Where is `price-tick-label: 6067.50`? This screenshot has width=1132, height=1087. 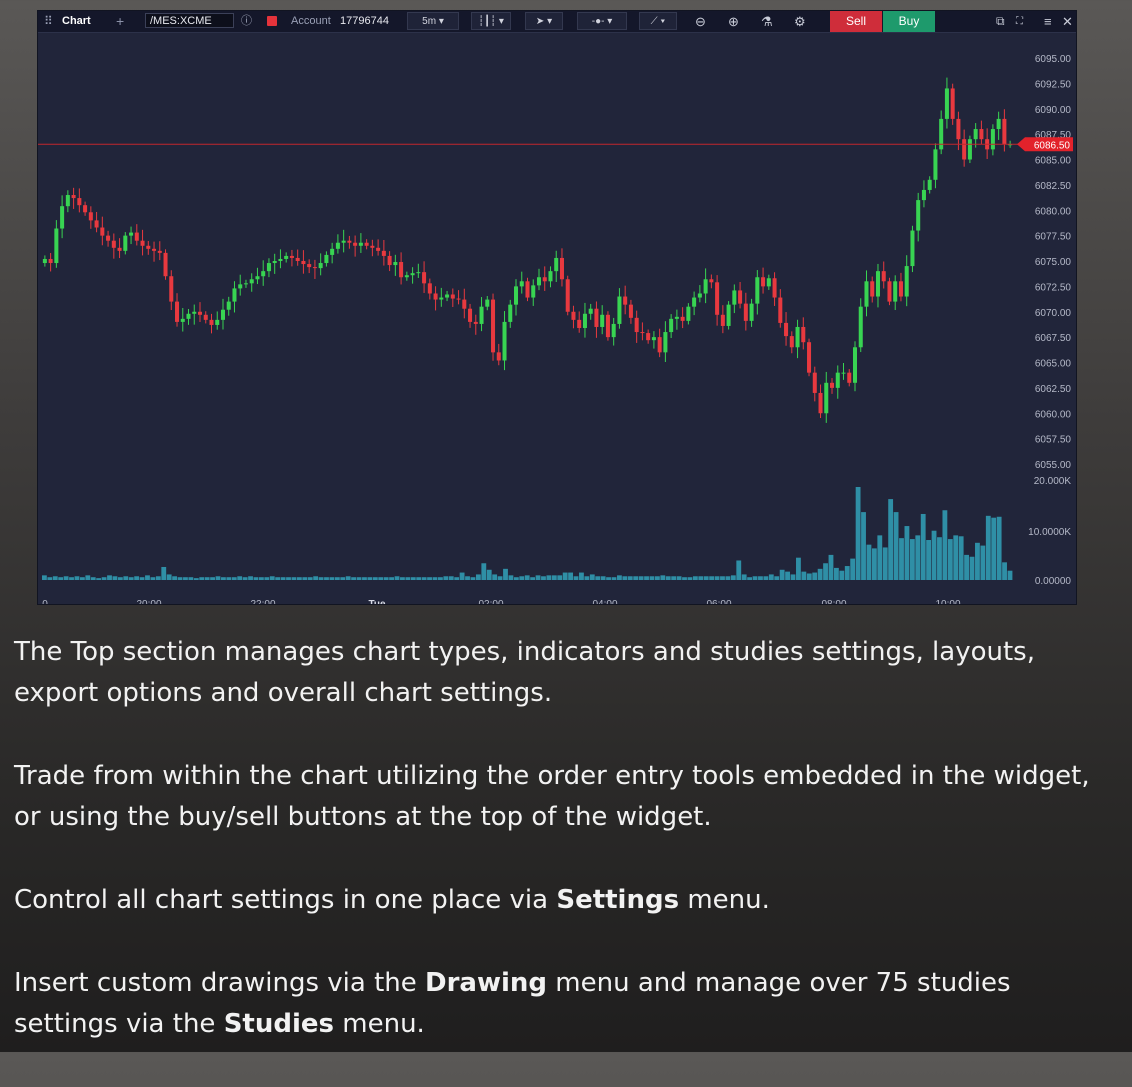 price-tick-label: 6067.50 is located at coordinates (1053, 338).